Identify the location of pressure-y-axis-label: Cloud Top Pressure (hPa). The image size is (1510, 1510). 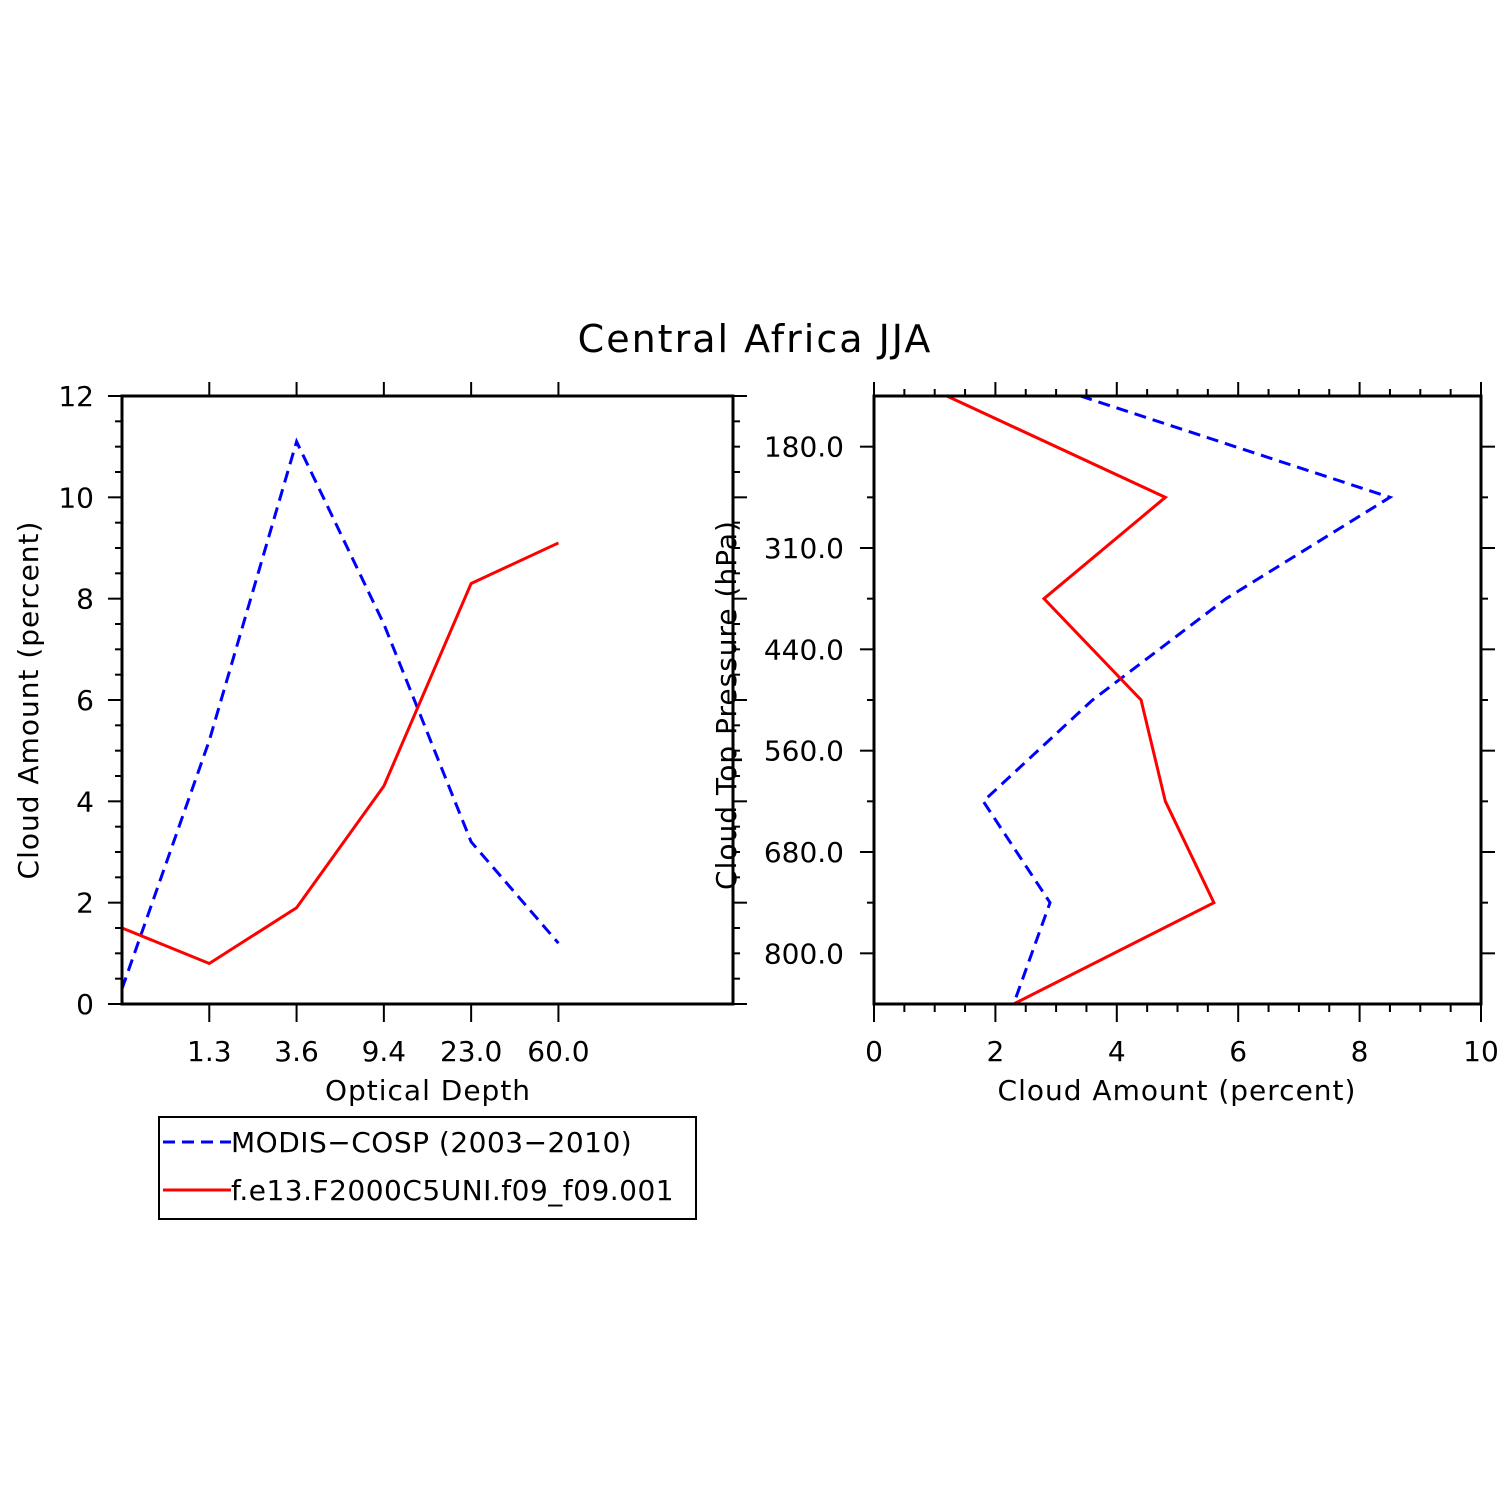
(726, 705).